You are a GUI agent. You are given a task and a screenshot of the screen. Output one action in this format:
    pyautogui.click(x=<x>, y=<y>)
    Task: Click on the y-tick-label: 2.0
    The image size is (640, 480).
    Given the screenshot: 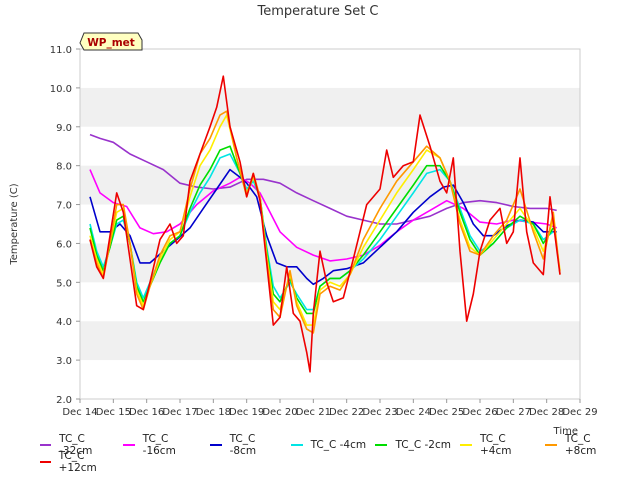 What is the action you would take?
    pyautogui.click(x=64, y=400)
    